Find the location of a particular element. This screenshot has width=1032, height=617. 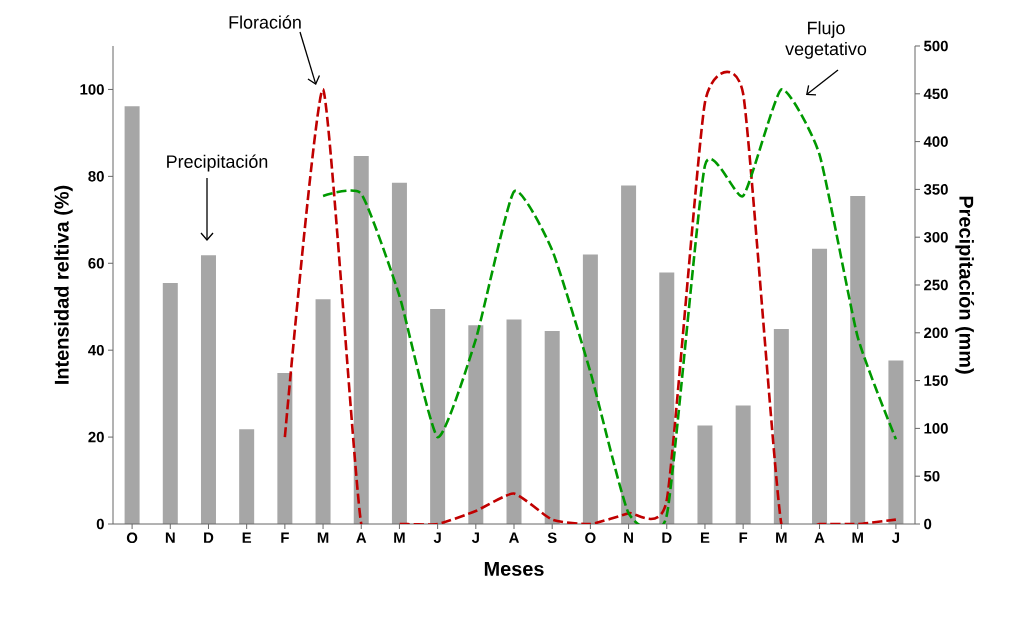

series-label: Precipitación is located at coordinates (217, 163).